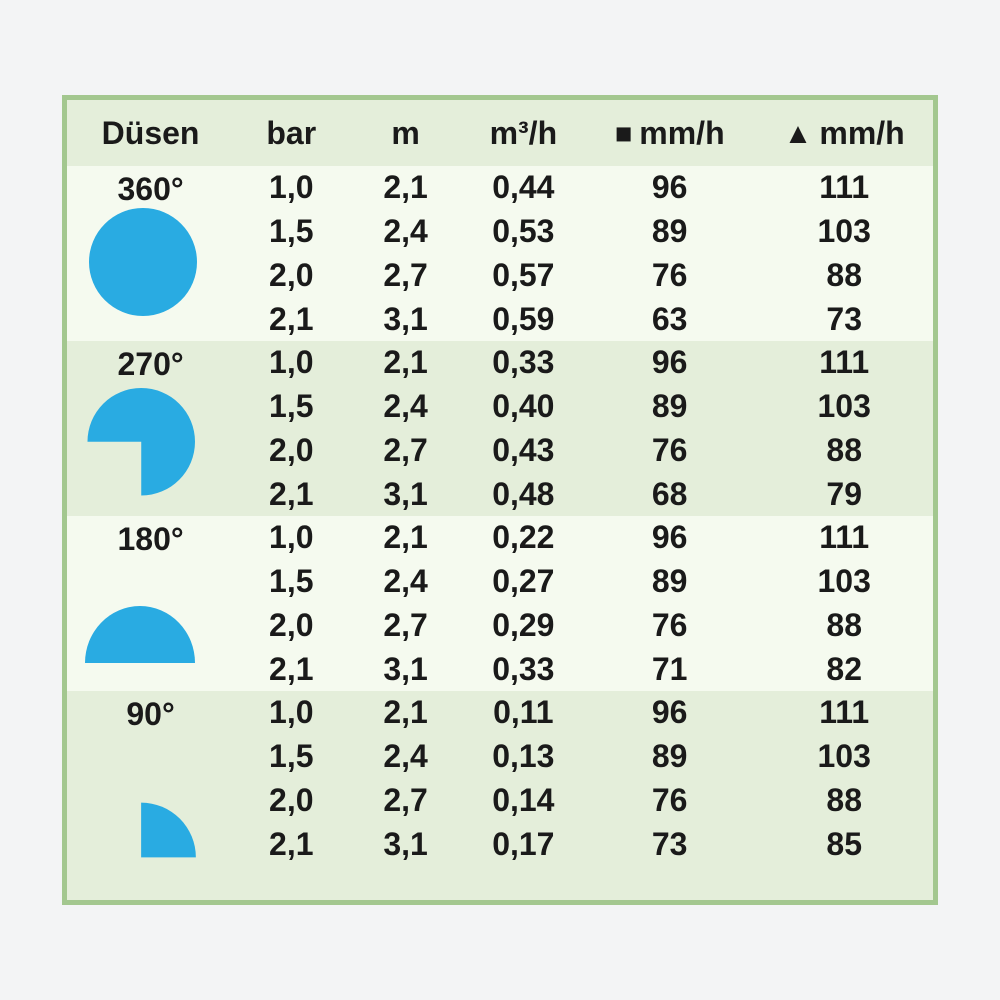 Image resolution: width=1000 pixels, height=1000 pixels. Describe the element at coordinates (500, 626) in the screenshot. I see `table-row: 2,0 2,7 0,29 76 88` at that location.